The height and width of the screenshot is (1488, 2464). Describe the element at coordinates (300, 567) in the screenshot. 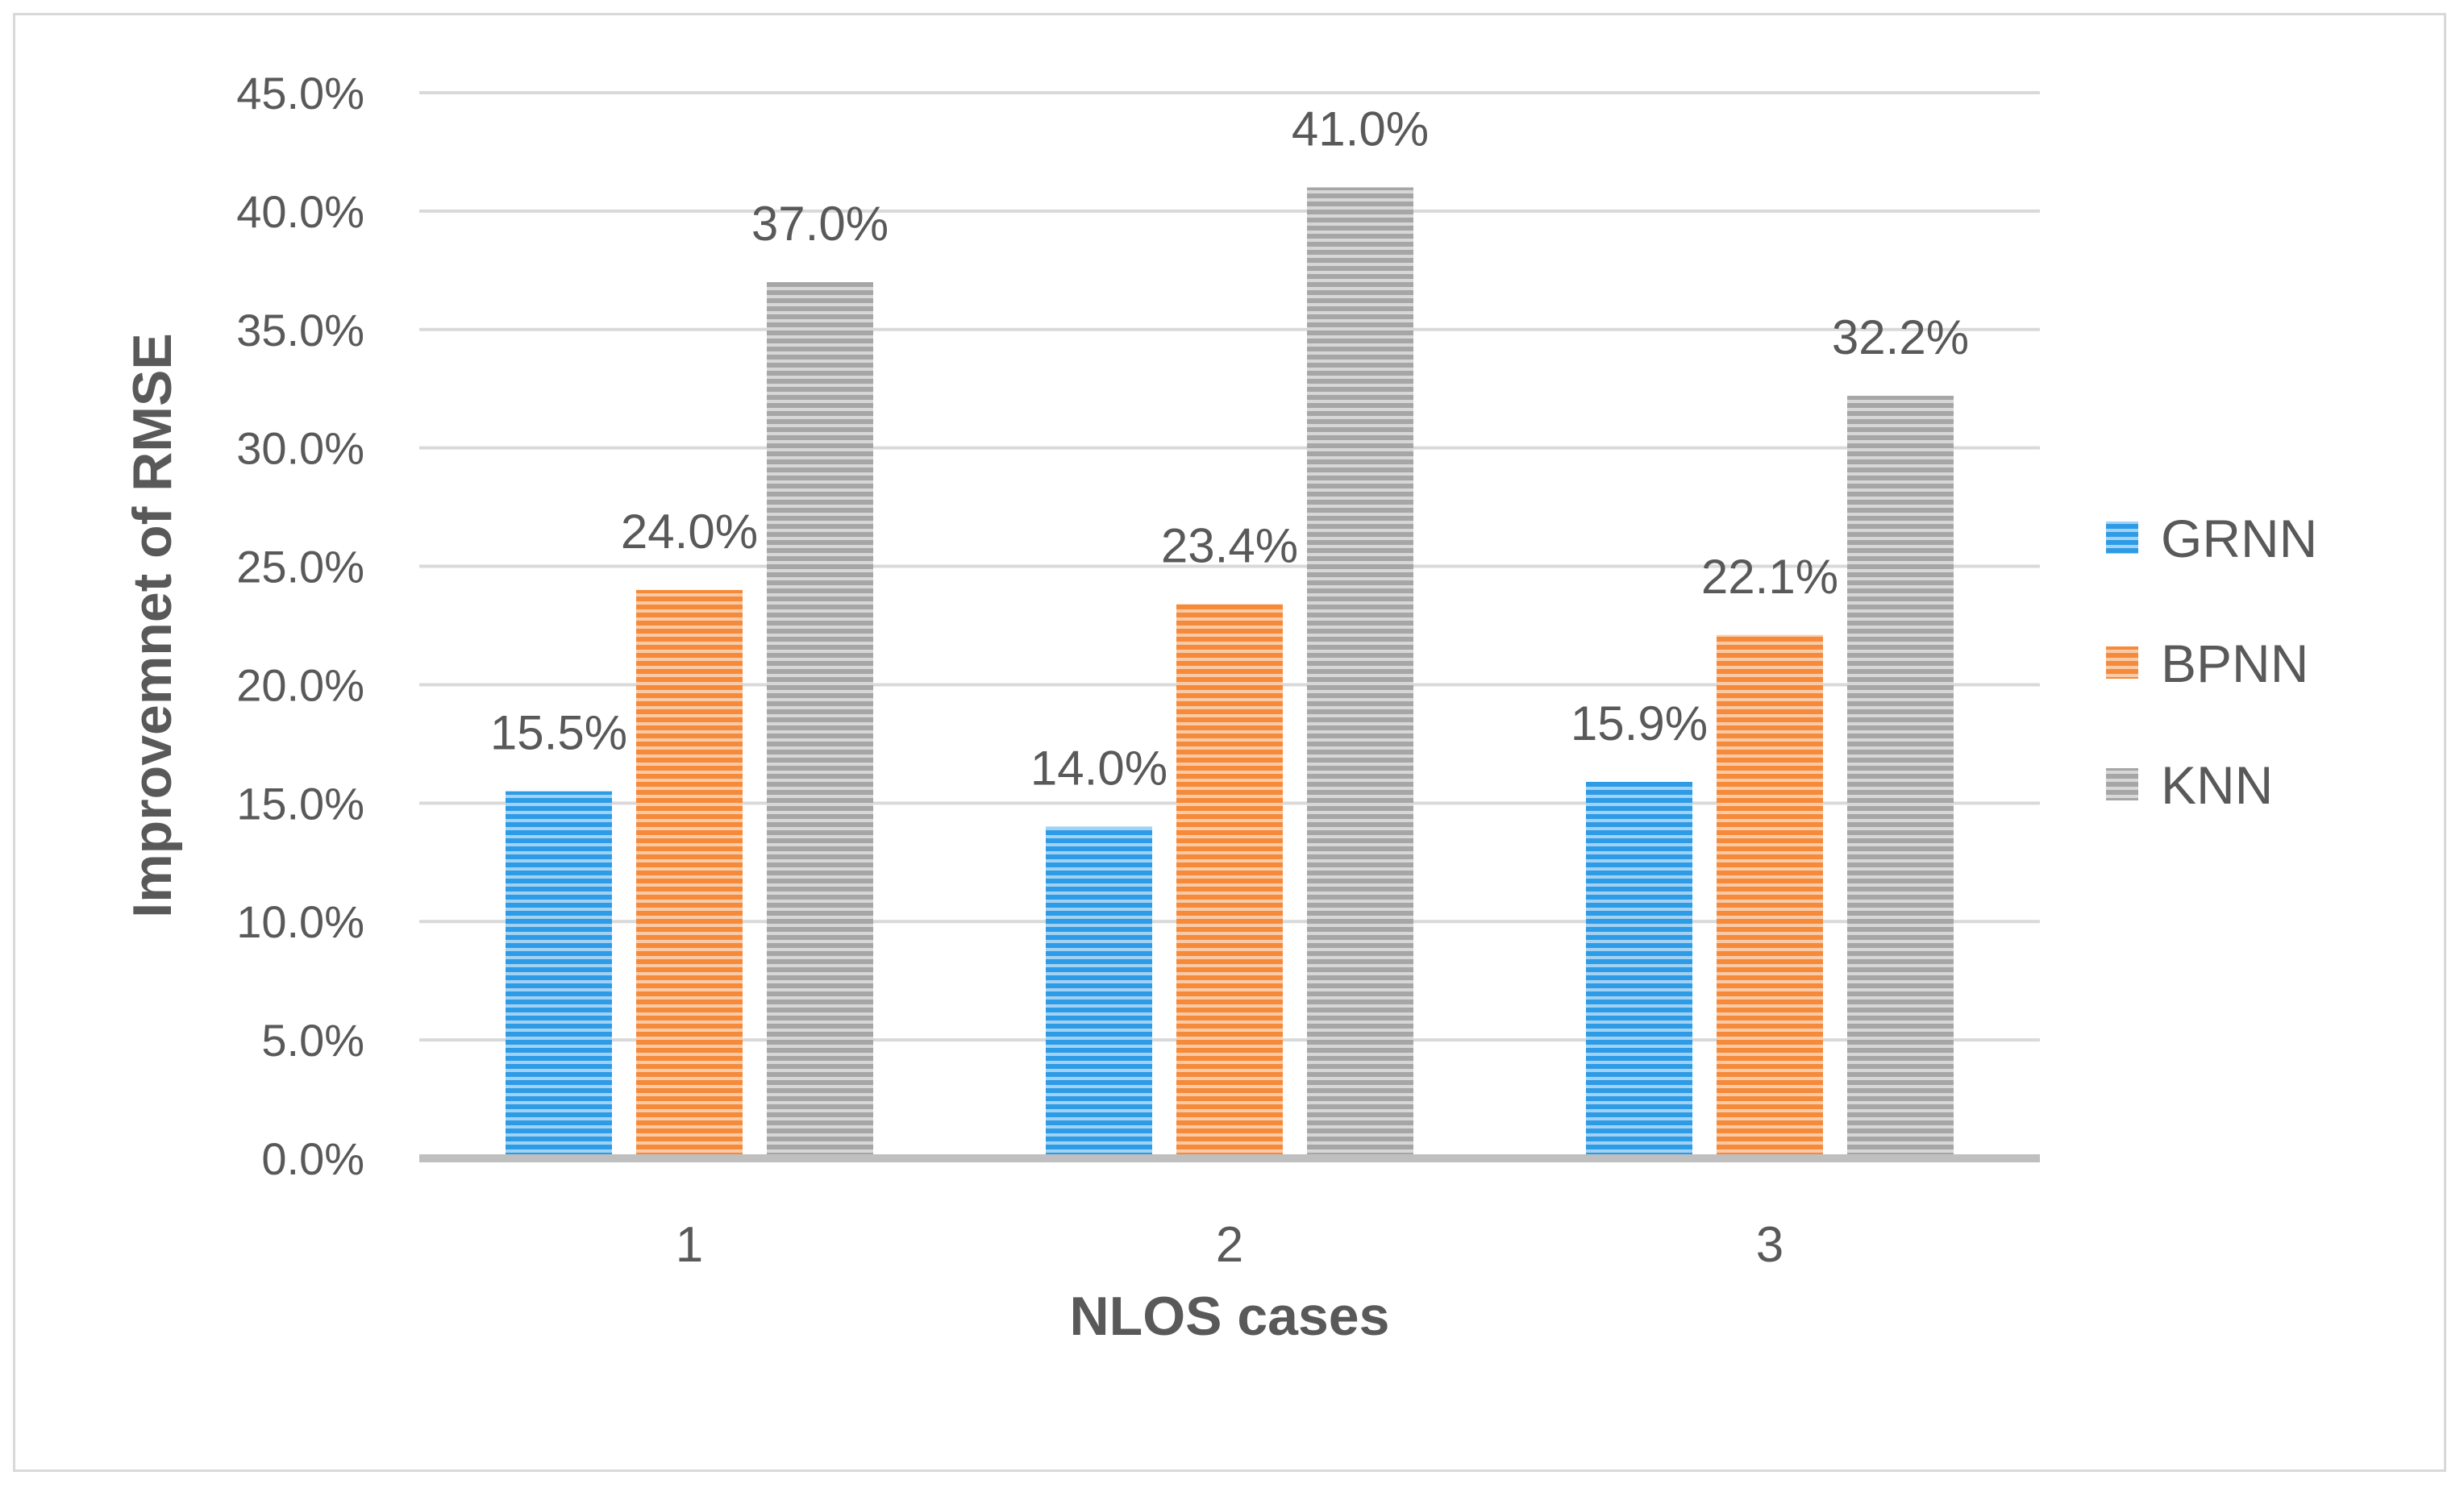

I see `y-tick-label: 25.0%` at that location.